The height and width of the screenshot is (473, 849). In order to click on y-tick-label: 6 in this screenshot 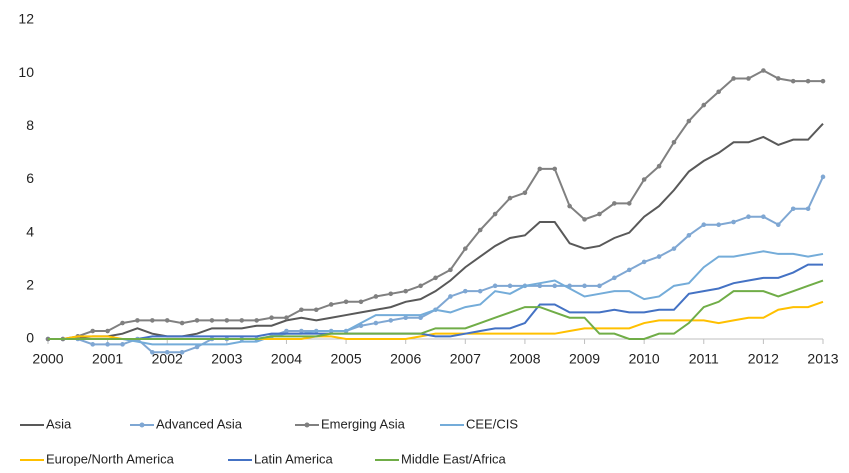, I will do `click(30, 178)`.